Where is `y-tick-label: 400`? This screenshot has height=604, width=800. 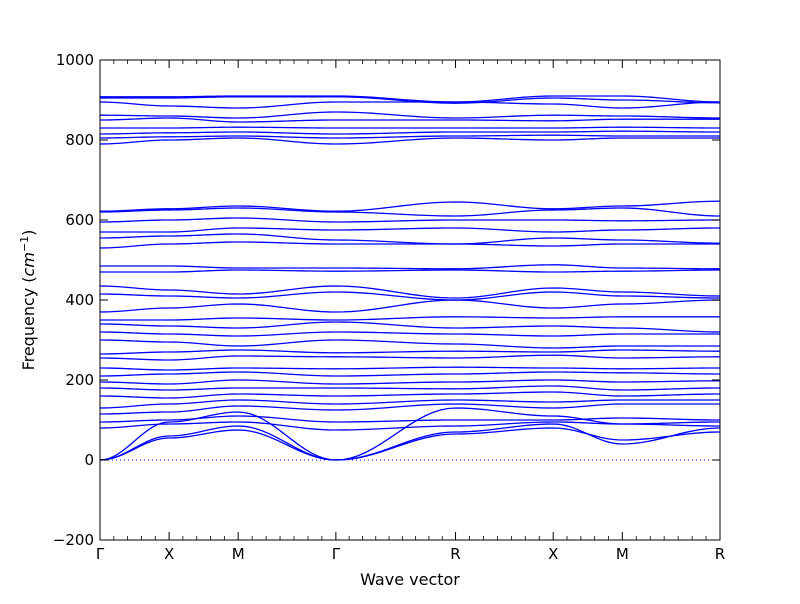 y-tick-label: 400 is located at coordinates (79, 300).